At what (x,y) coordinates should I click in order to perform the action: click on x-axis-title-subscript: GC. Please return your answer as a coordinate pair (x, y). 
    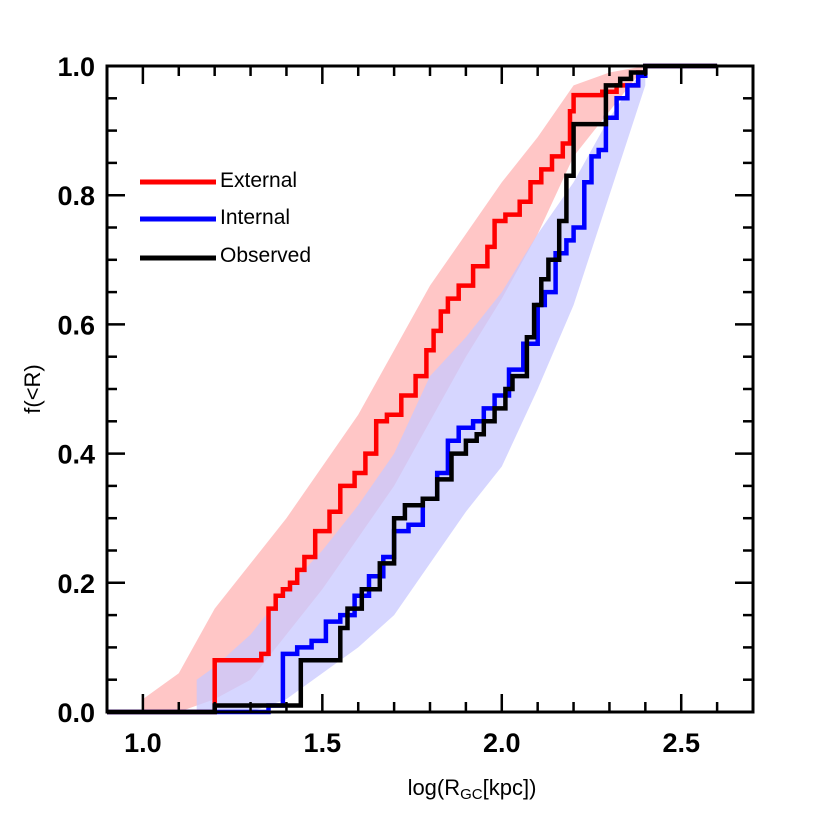
    Looking at the image, I should click on (471, 794).